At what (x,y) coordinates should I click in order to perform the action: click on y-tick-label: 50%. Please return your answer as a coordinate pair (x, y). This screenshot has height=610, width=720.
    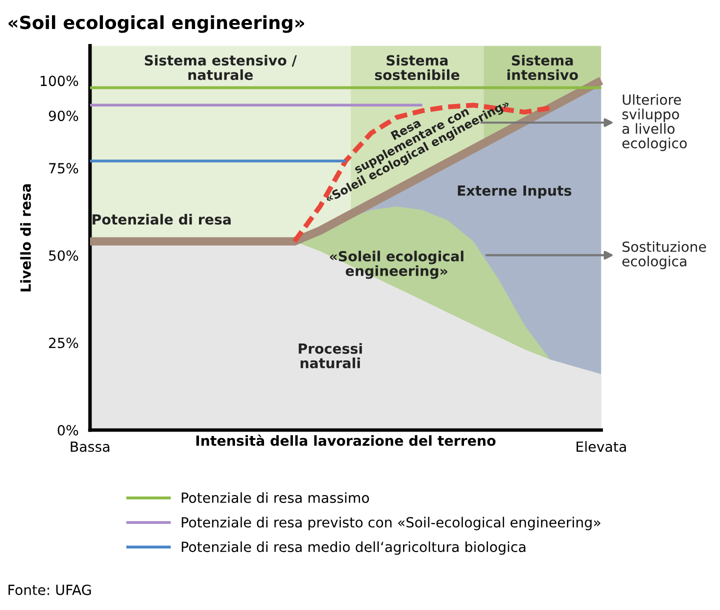
    Looking at the image, I should click on (63, 255).